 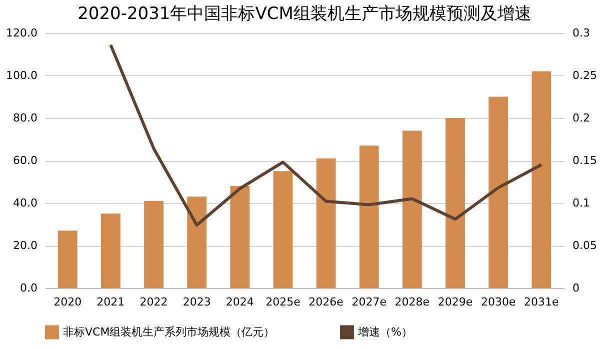 What do you see at coordinates (22, 33) in the screenshot?
I see `y-tick-label: 120.0` at bounding box center [22, 33].